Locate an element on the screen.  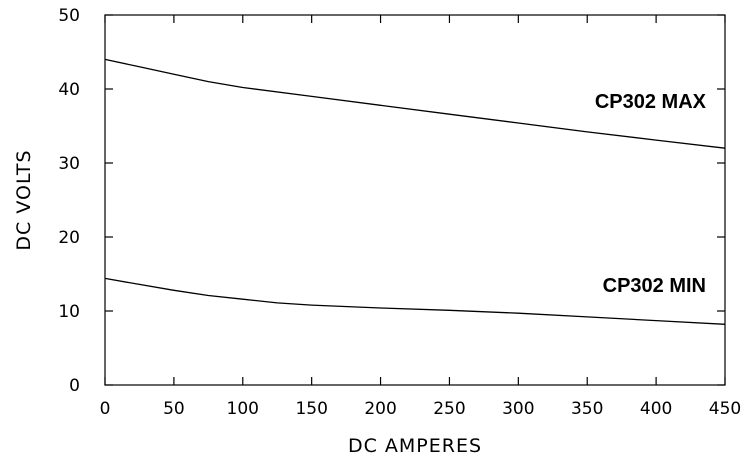
x-tick-label-250: 250 is located at coordinates (449, 409).